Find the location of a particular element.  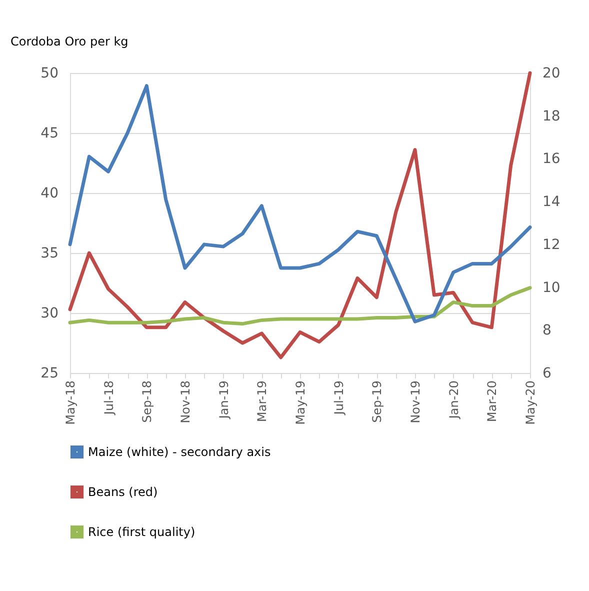

x-tick-label: May-18 is located at coordinates (71, 402).